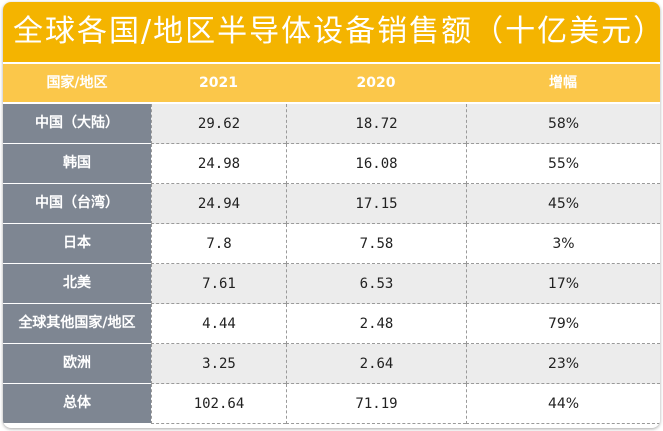  What do you see at coordinates (563, 364) in the screenshot?
I see `growth-cell: 23%` at bounding box center [563, 364].